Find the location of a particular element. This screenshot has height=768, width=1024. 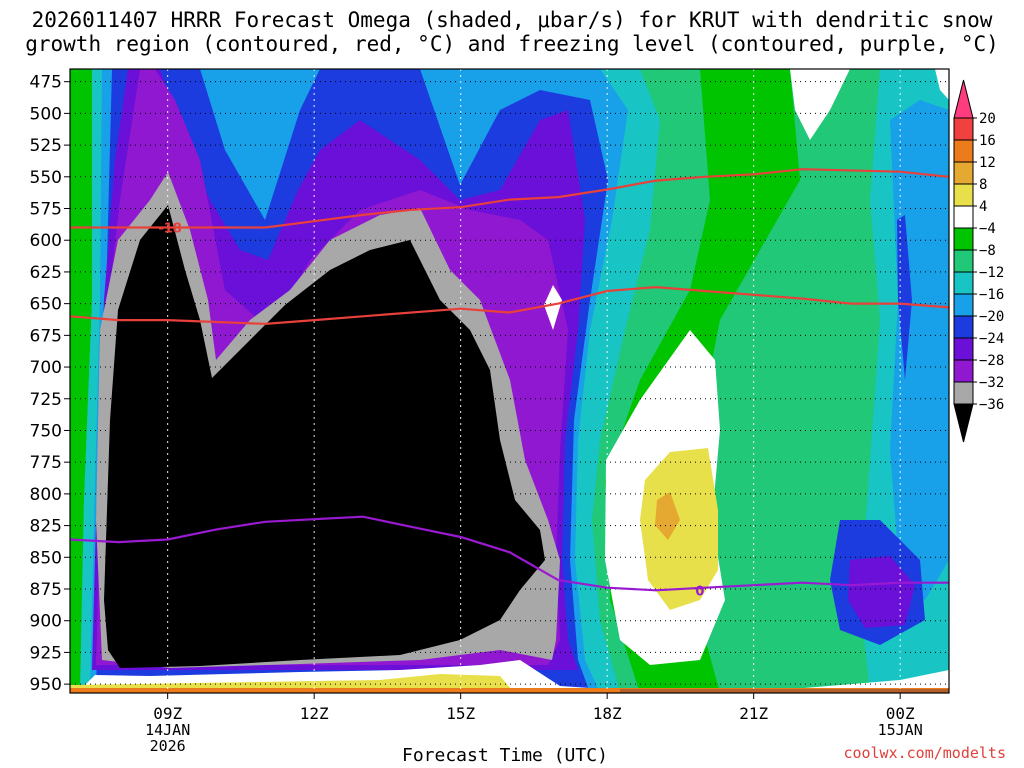

x-tick-label: 12Z is located at coordinates (314, 713).